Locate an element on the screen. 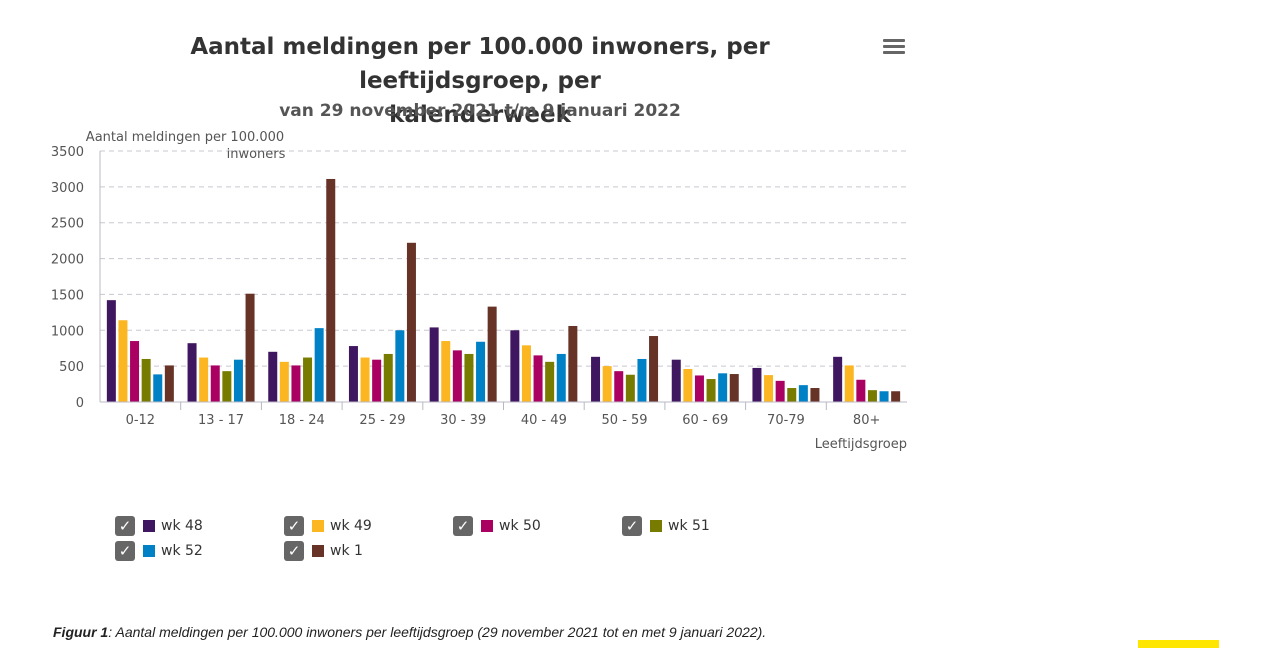 Image resolution: width=1280 pixels, height=648 pixels. legend-label: wk 49 is located at coordinates (351, 526).